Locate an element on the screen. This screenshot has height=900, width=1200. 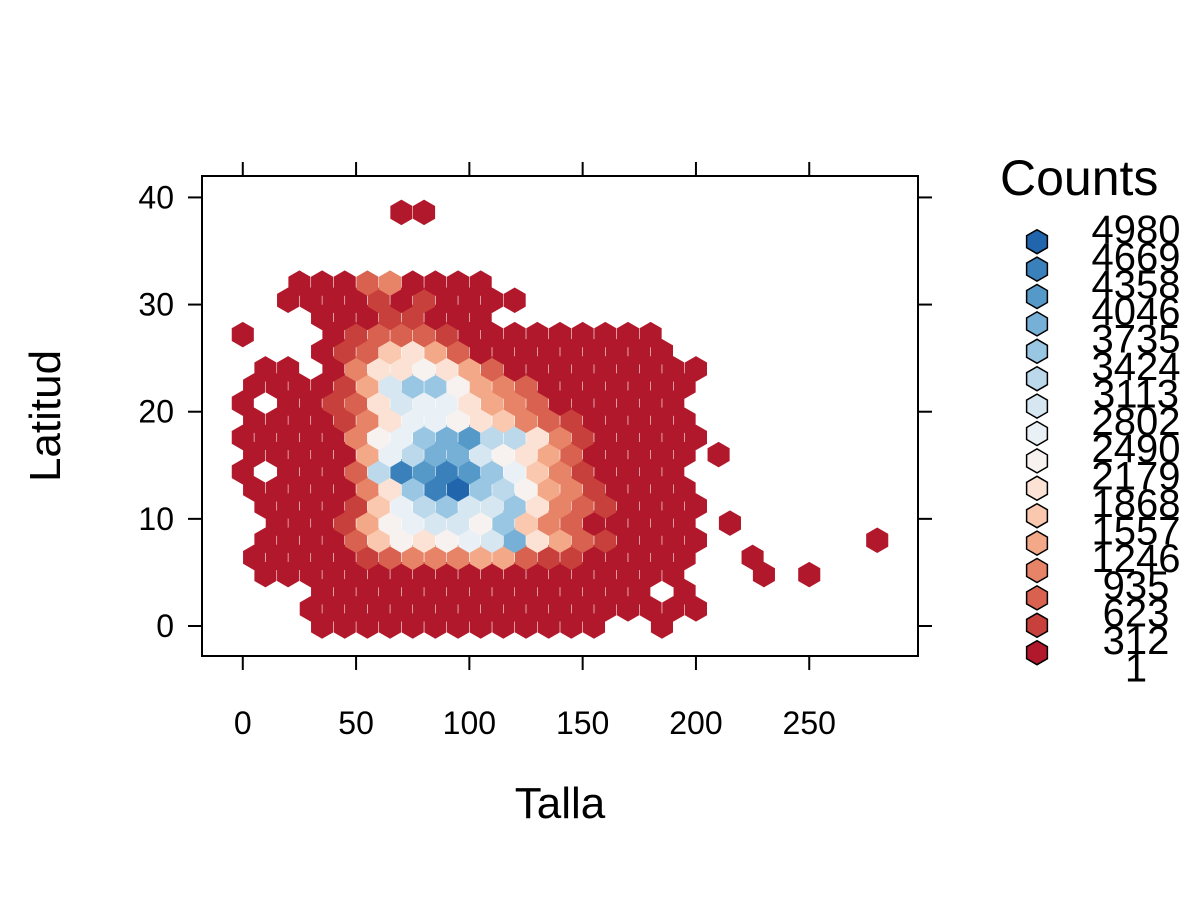
legend-label: 1246 is located at coordinates (1136, 559).